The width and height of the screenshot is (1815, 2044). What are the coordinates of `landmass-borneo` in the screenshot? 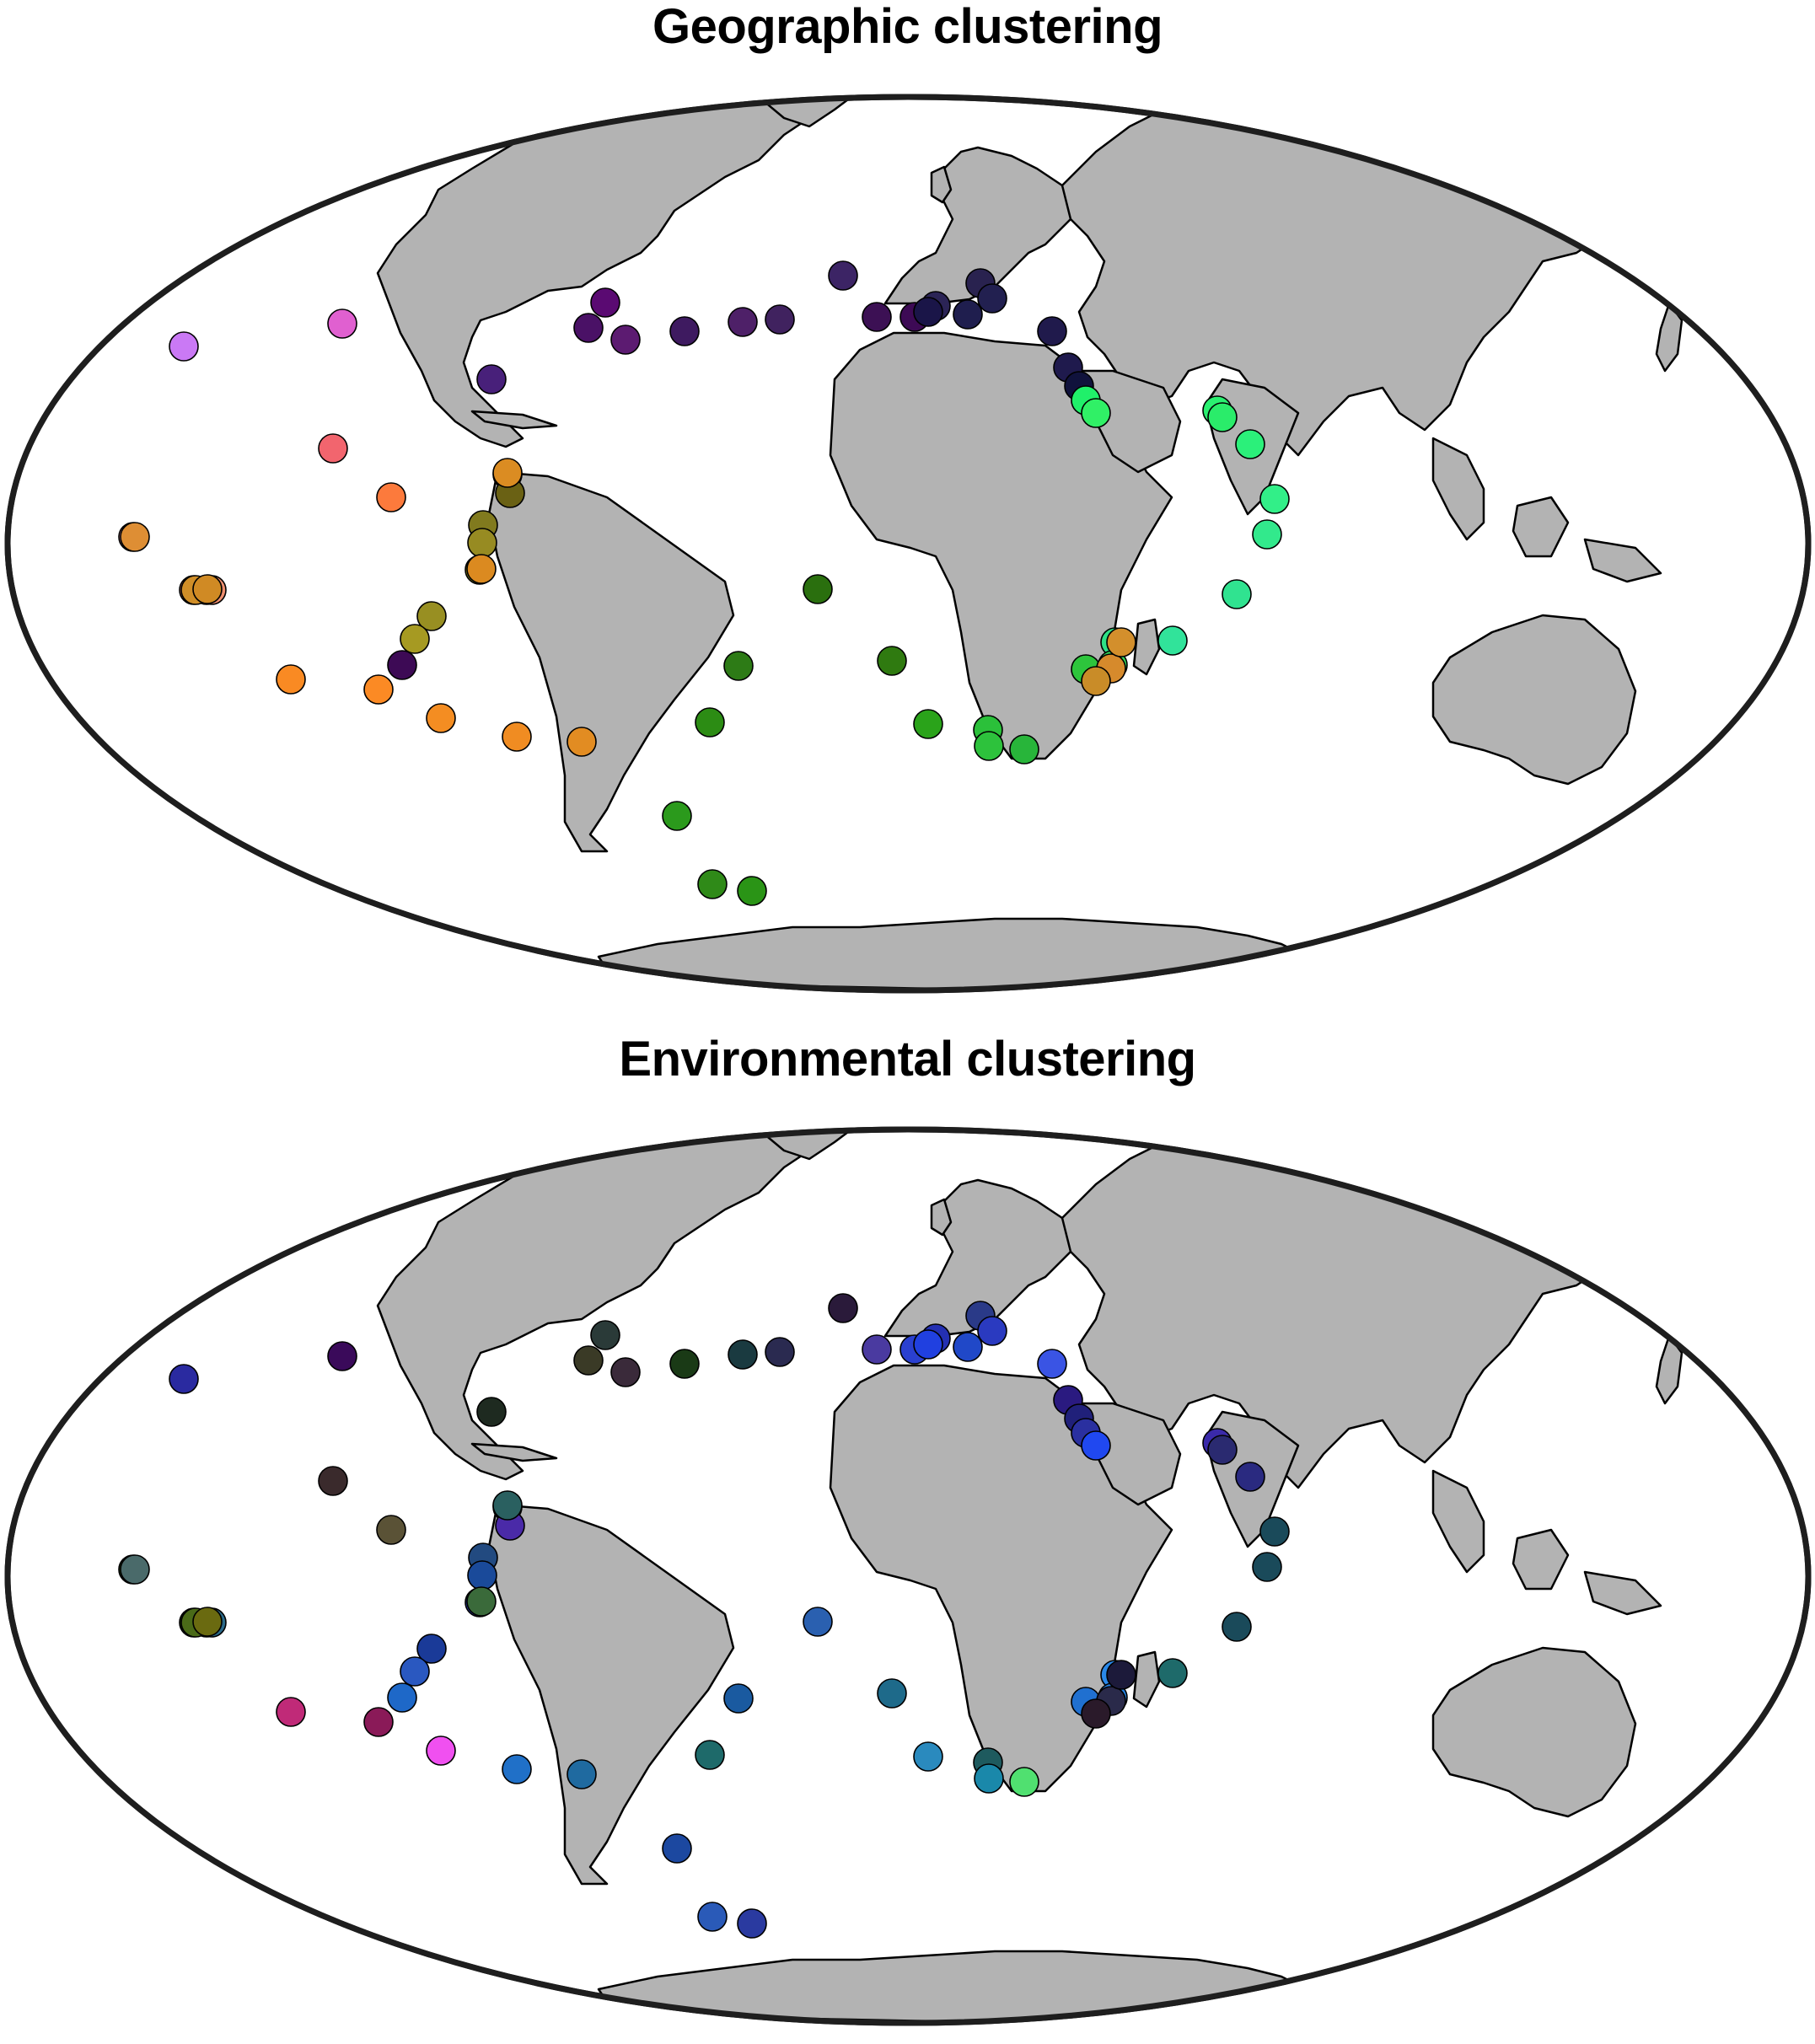 It's located at (1541, 1559).